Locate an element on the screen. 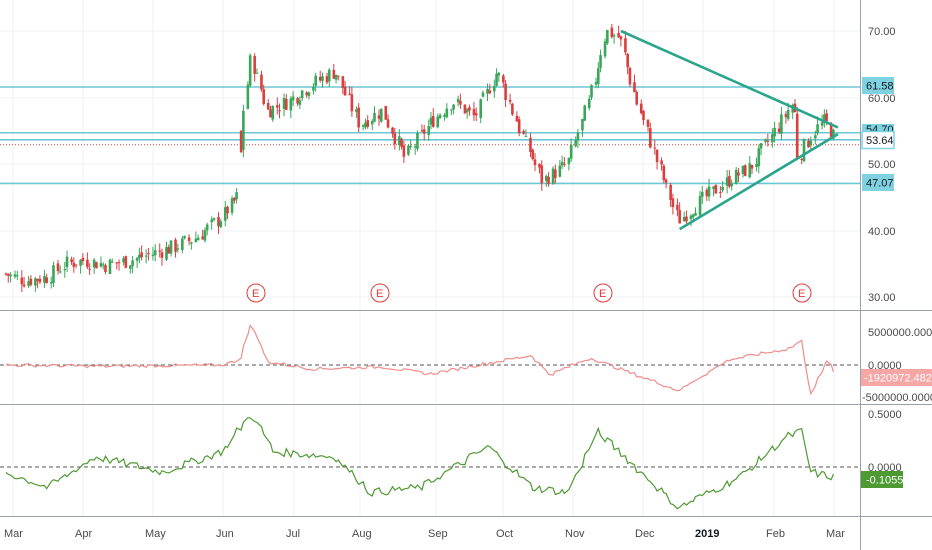  trendline is located at coordinates (759, 181).